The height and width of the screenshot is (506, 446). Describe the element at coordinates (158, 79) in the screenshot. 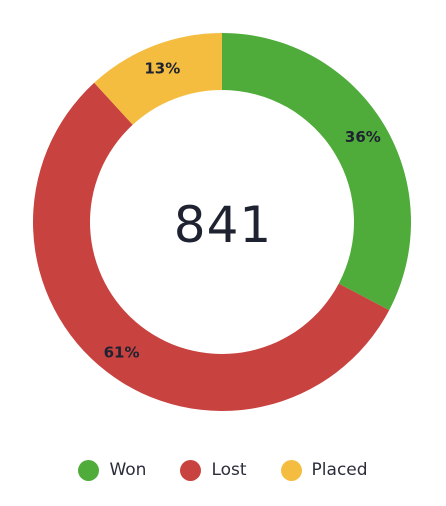

I see `donut-slice-placed` at that location.